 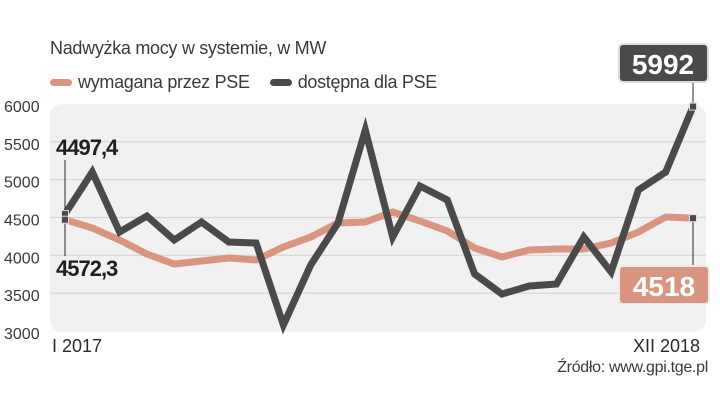 What do you see at coordinates (164, 82) in the screenshot?
I see `legend-label-required: wymagana przez PSE` at bounding box center [164, 82].